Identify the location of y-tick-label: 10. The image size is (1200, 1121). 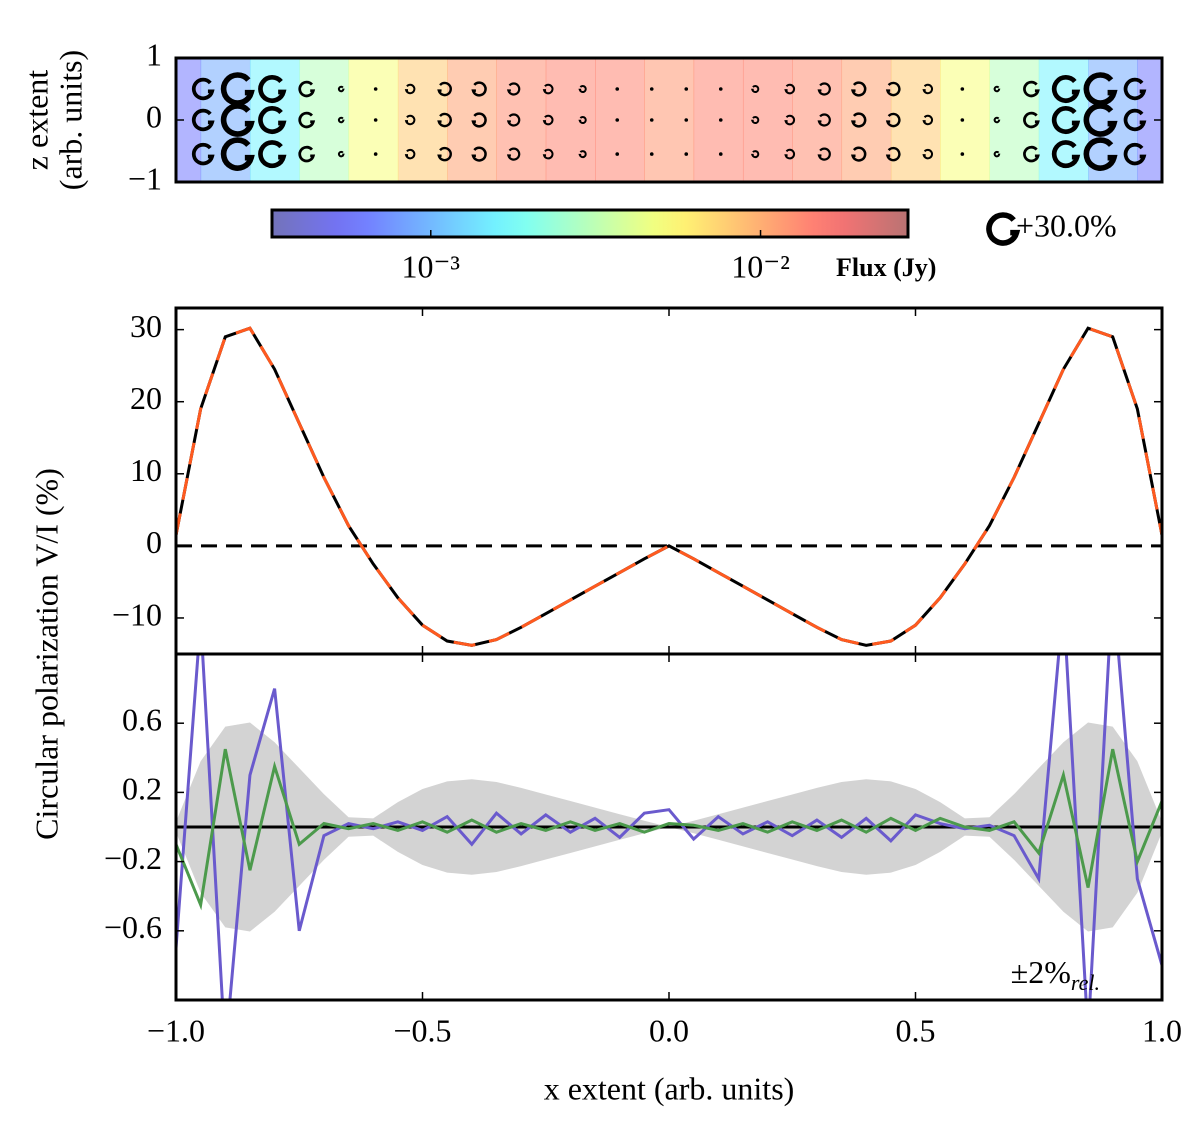
(146, 470).